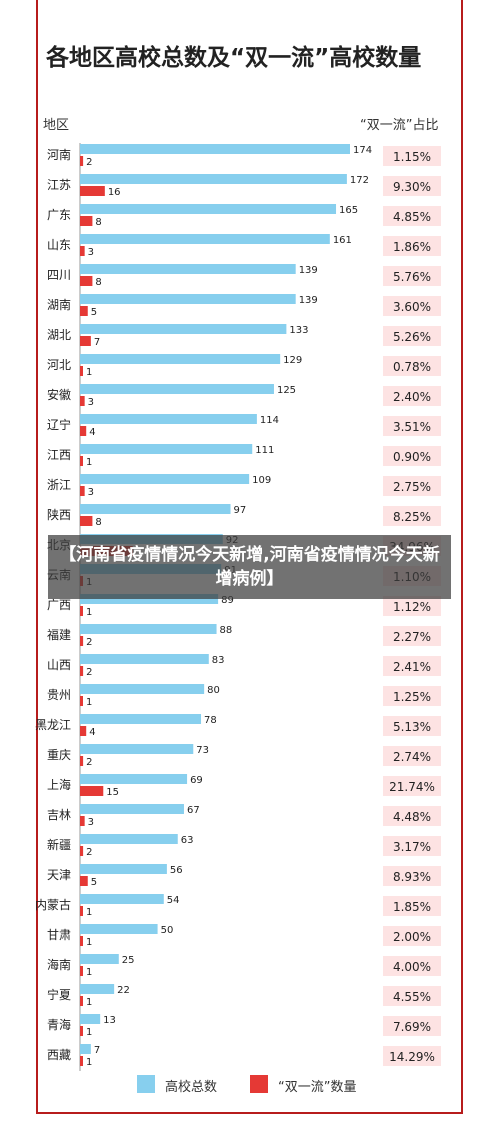 The height and width of the screenshot is (1141, 500). What do you see at coordinates (146, 1084) in the screenshot?
I see `legend-swatch-total` at bounding box center [146, 1084].